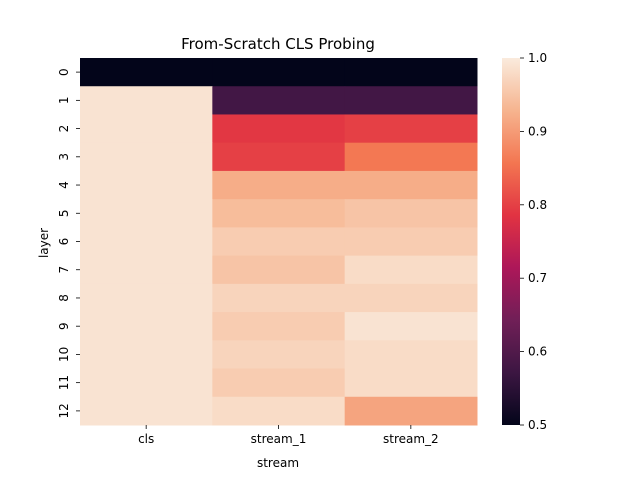  I want to click on colorbar-tick-label: 0.5, so click(537, 425).